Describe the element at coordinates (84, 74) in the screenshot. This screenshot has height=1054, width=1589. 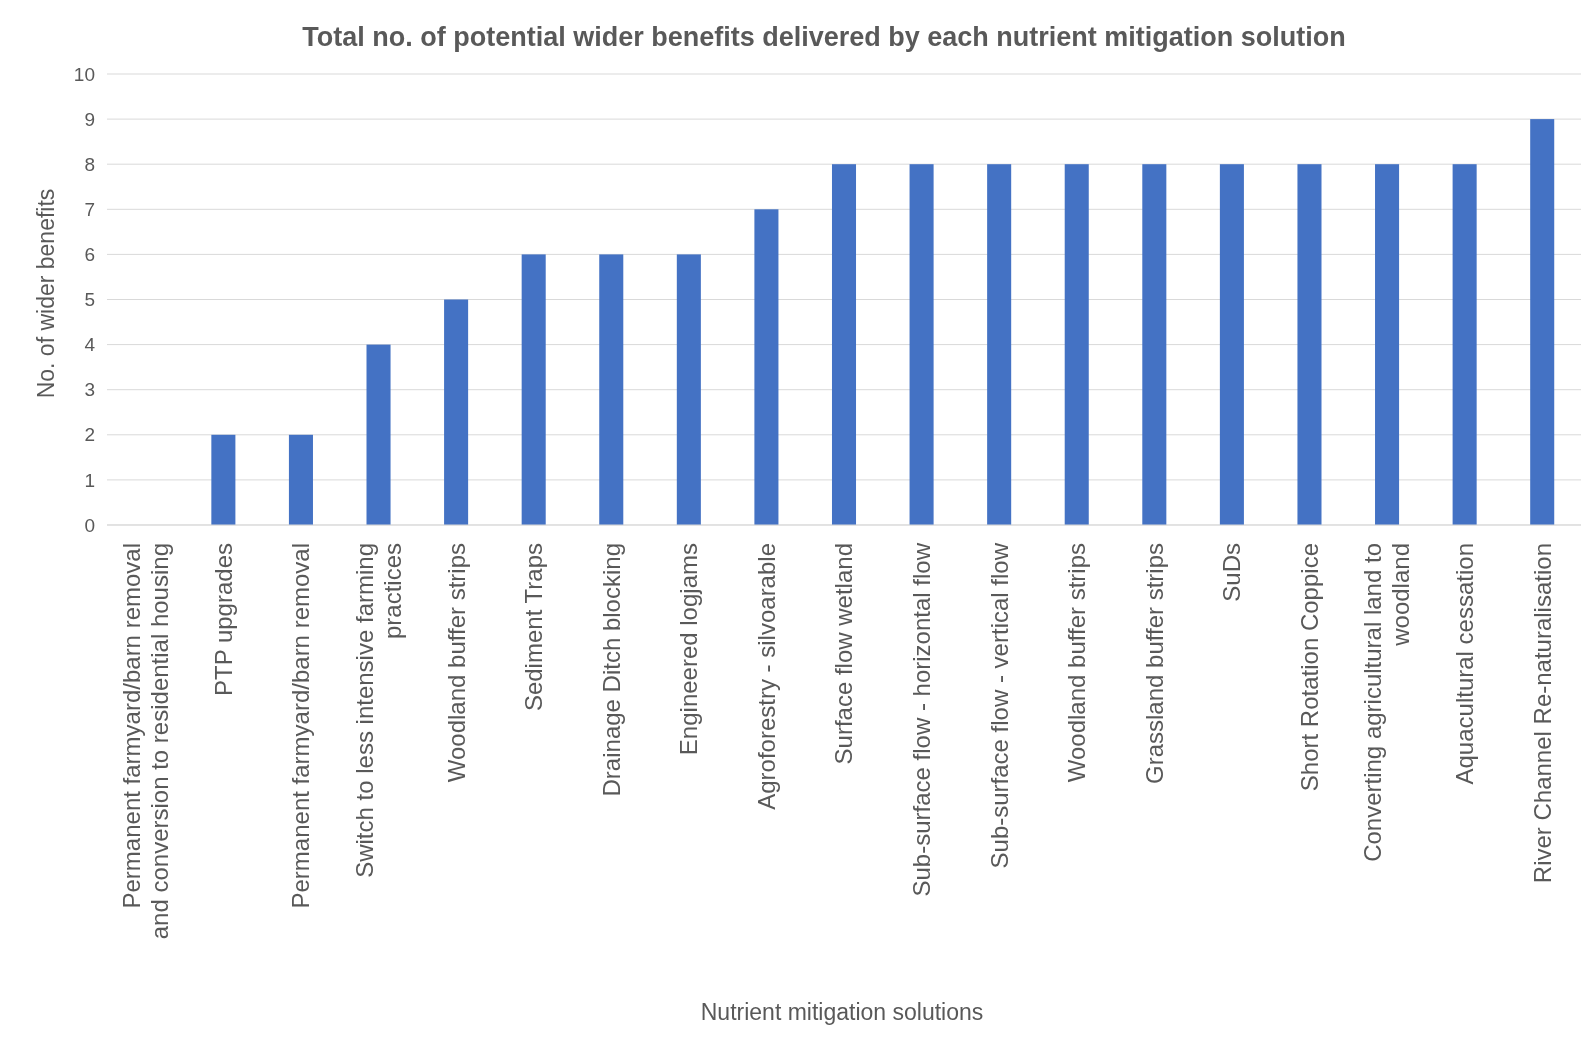
I see `y-tick-label: 10` at that location.